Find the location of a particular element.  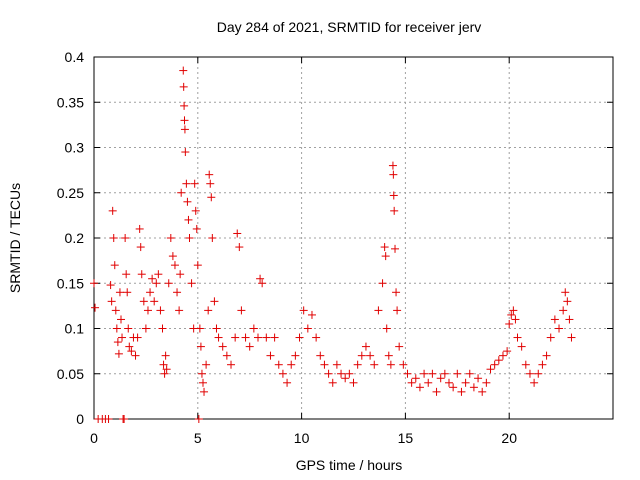

y-tick-label: 0.15 is located at coordinates (70, 283).